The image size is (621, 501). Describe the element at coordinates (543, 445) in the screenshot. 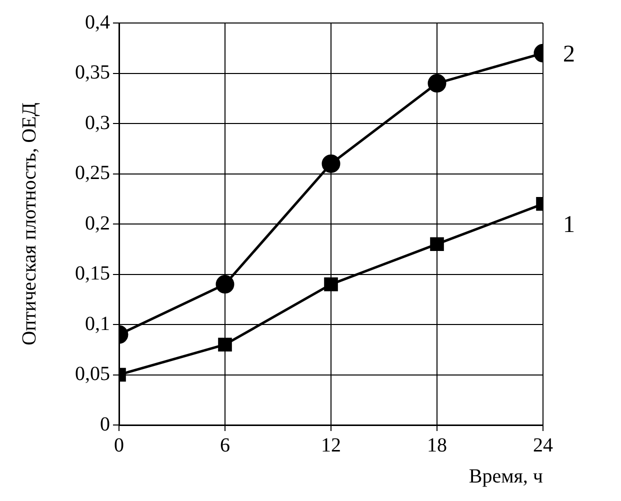

I see `x-tick-label: 24` at that location.